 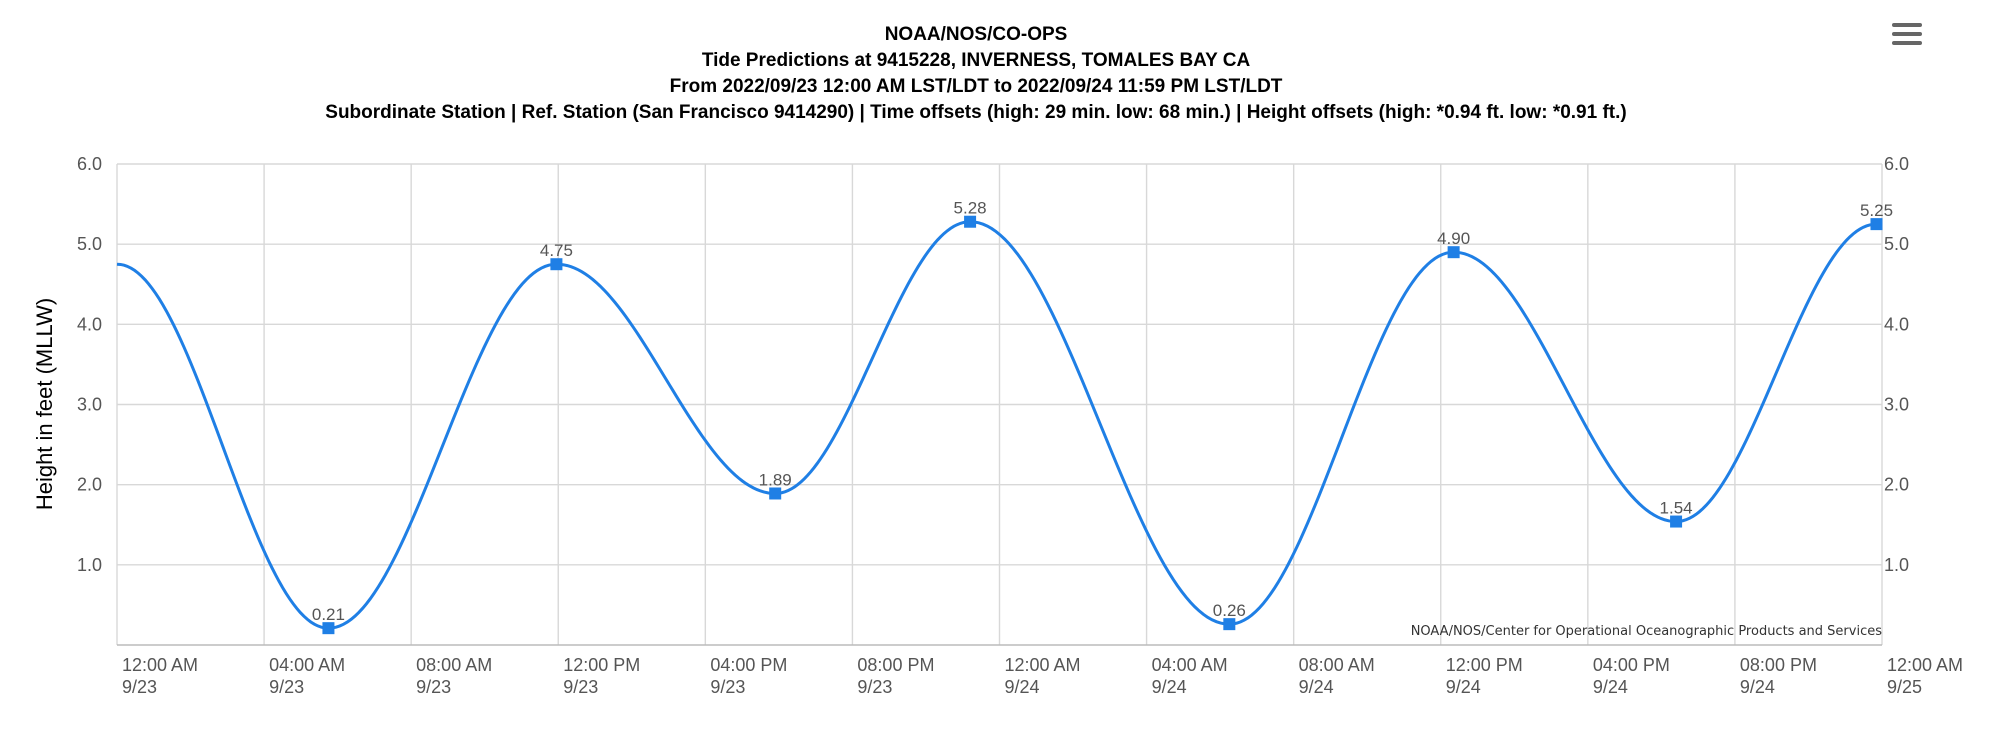 What do you see at coordinates (1907, 34) in the screenshot?
I see `hamburger-menu-icon` at bounding box center [1907, 34].